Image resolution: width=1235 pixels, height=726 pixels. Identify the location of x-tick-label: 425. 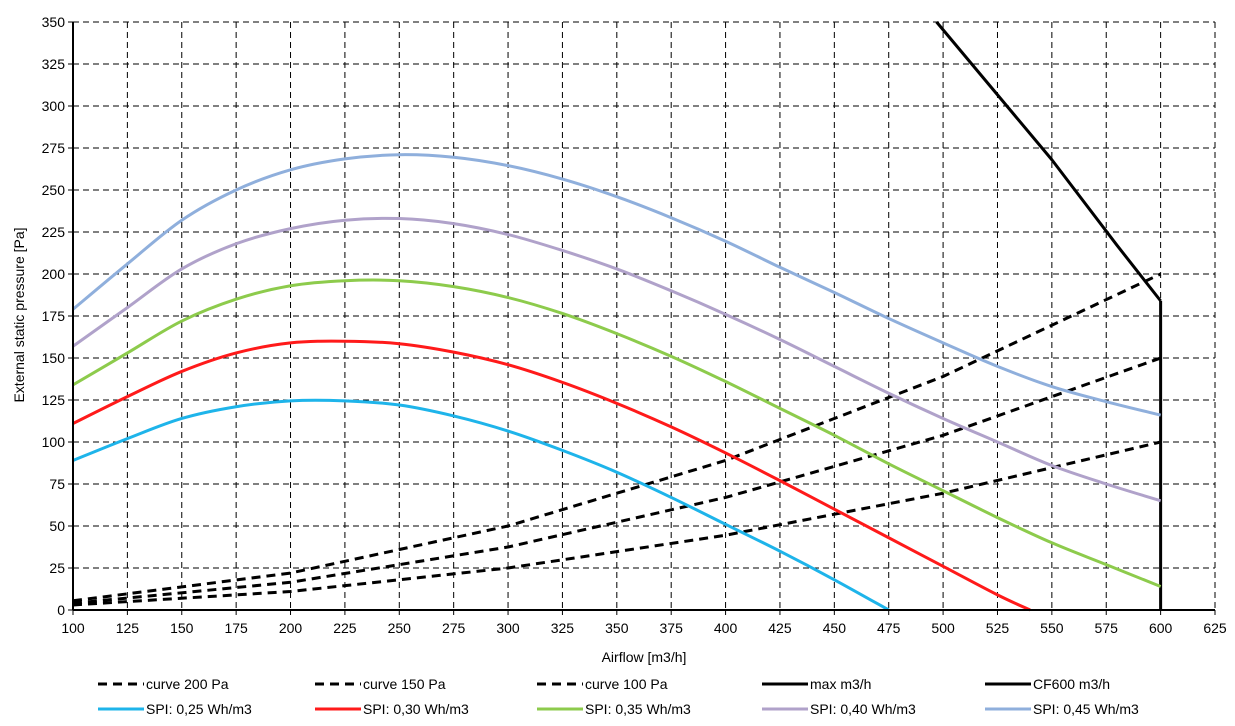
(780, 628).